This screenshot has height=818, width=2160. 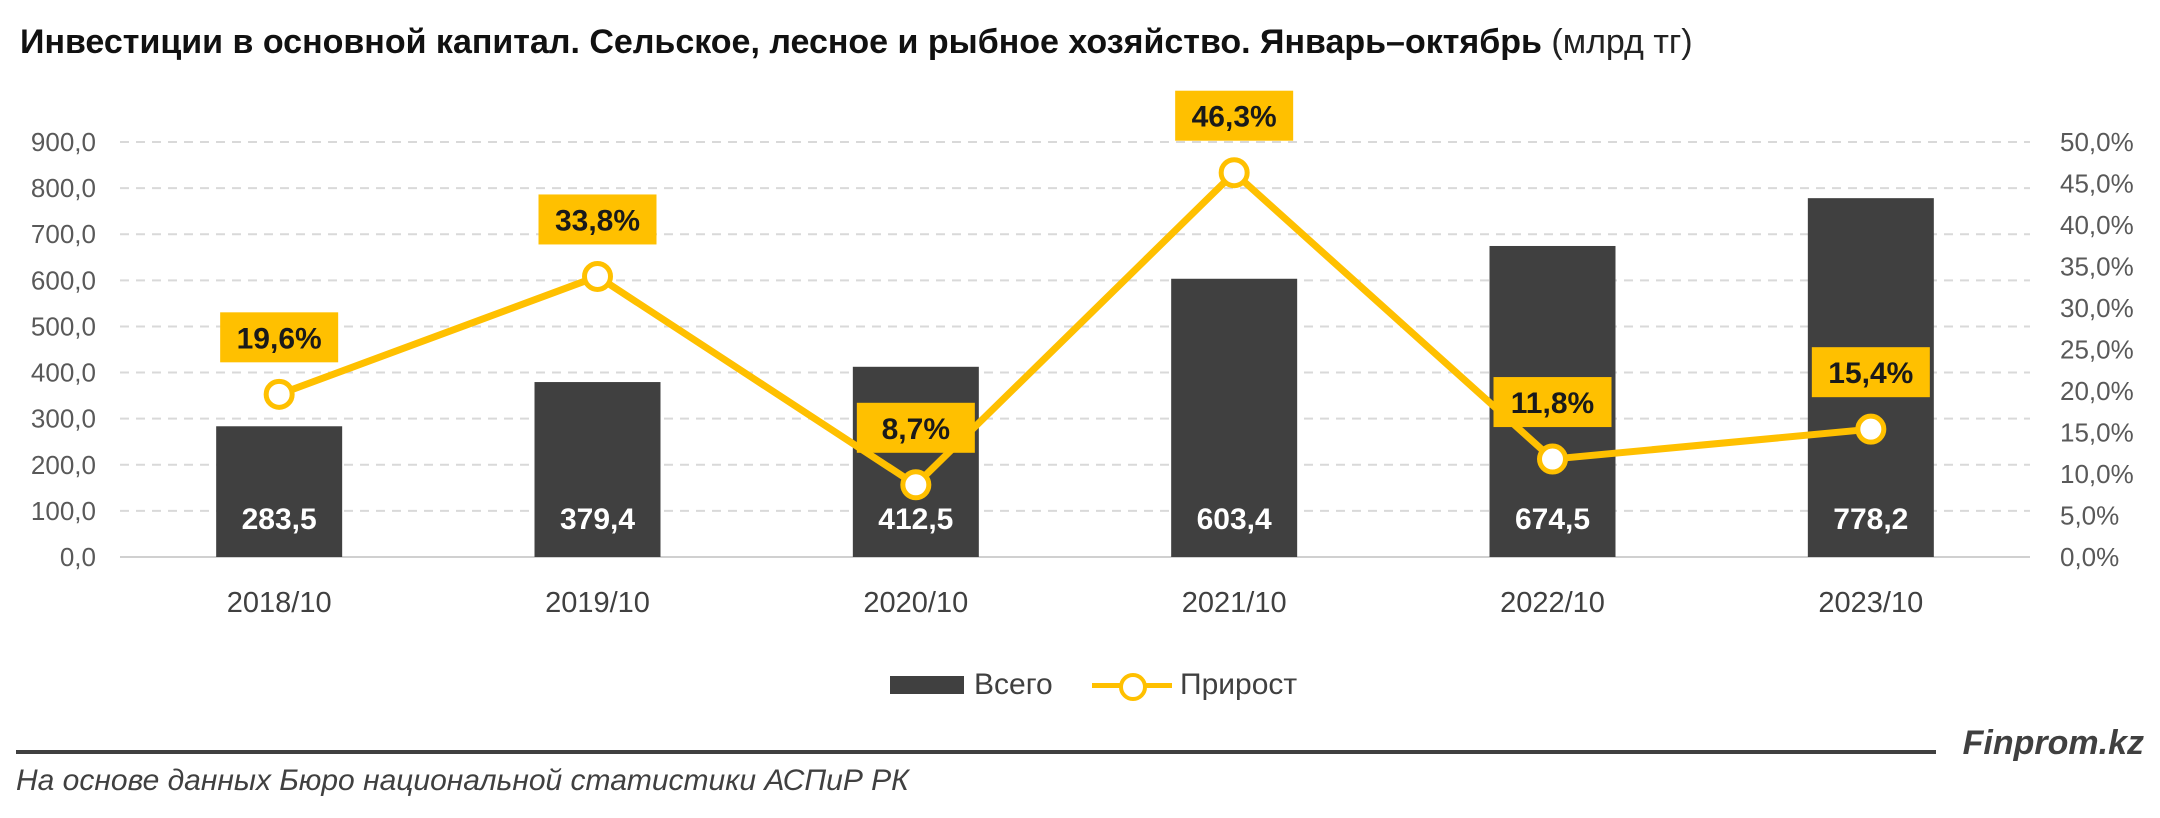 I want to click on y-right-tick-label: 5,0%, so click(x=2089, y=516).